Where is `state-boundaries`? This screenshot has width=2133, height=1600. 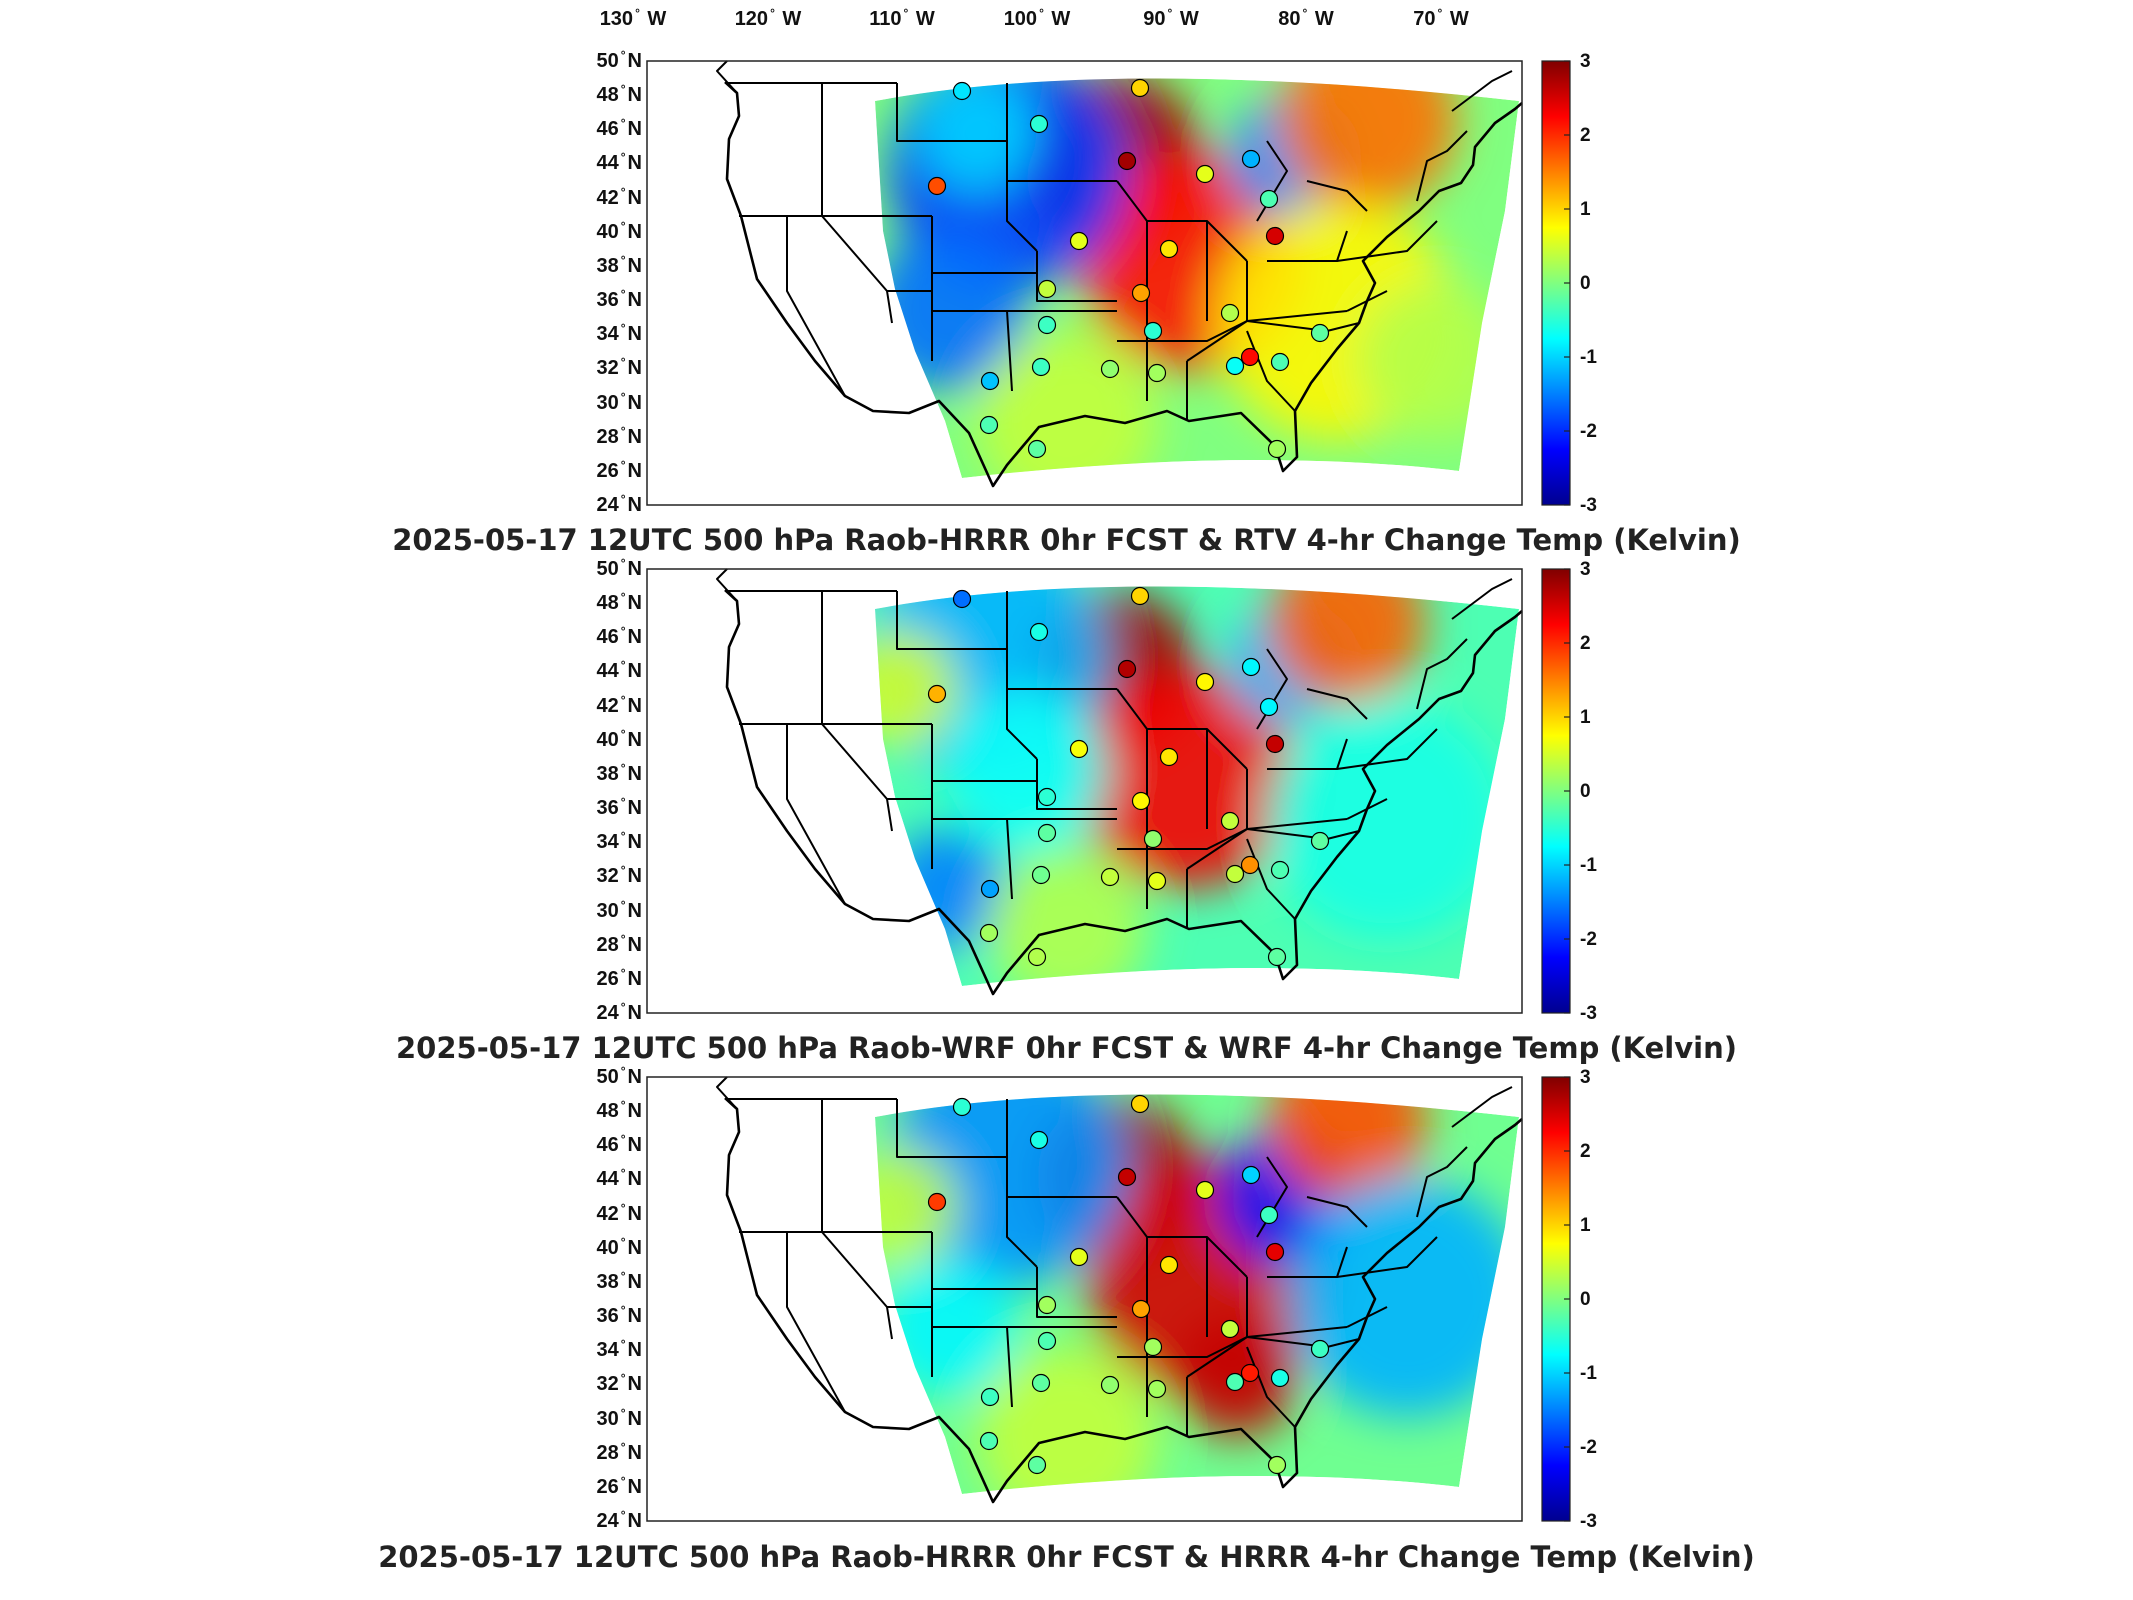 state-boundaries is located at coordinates (1119, 274).